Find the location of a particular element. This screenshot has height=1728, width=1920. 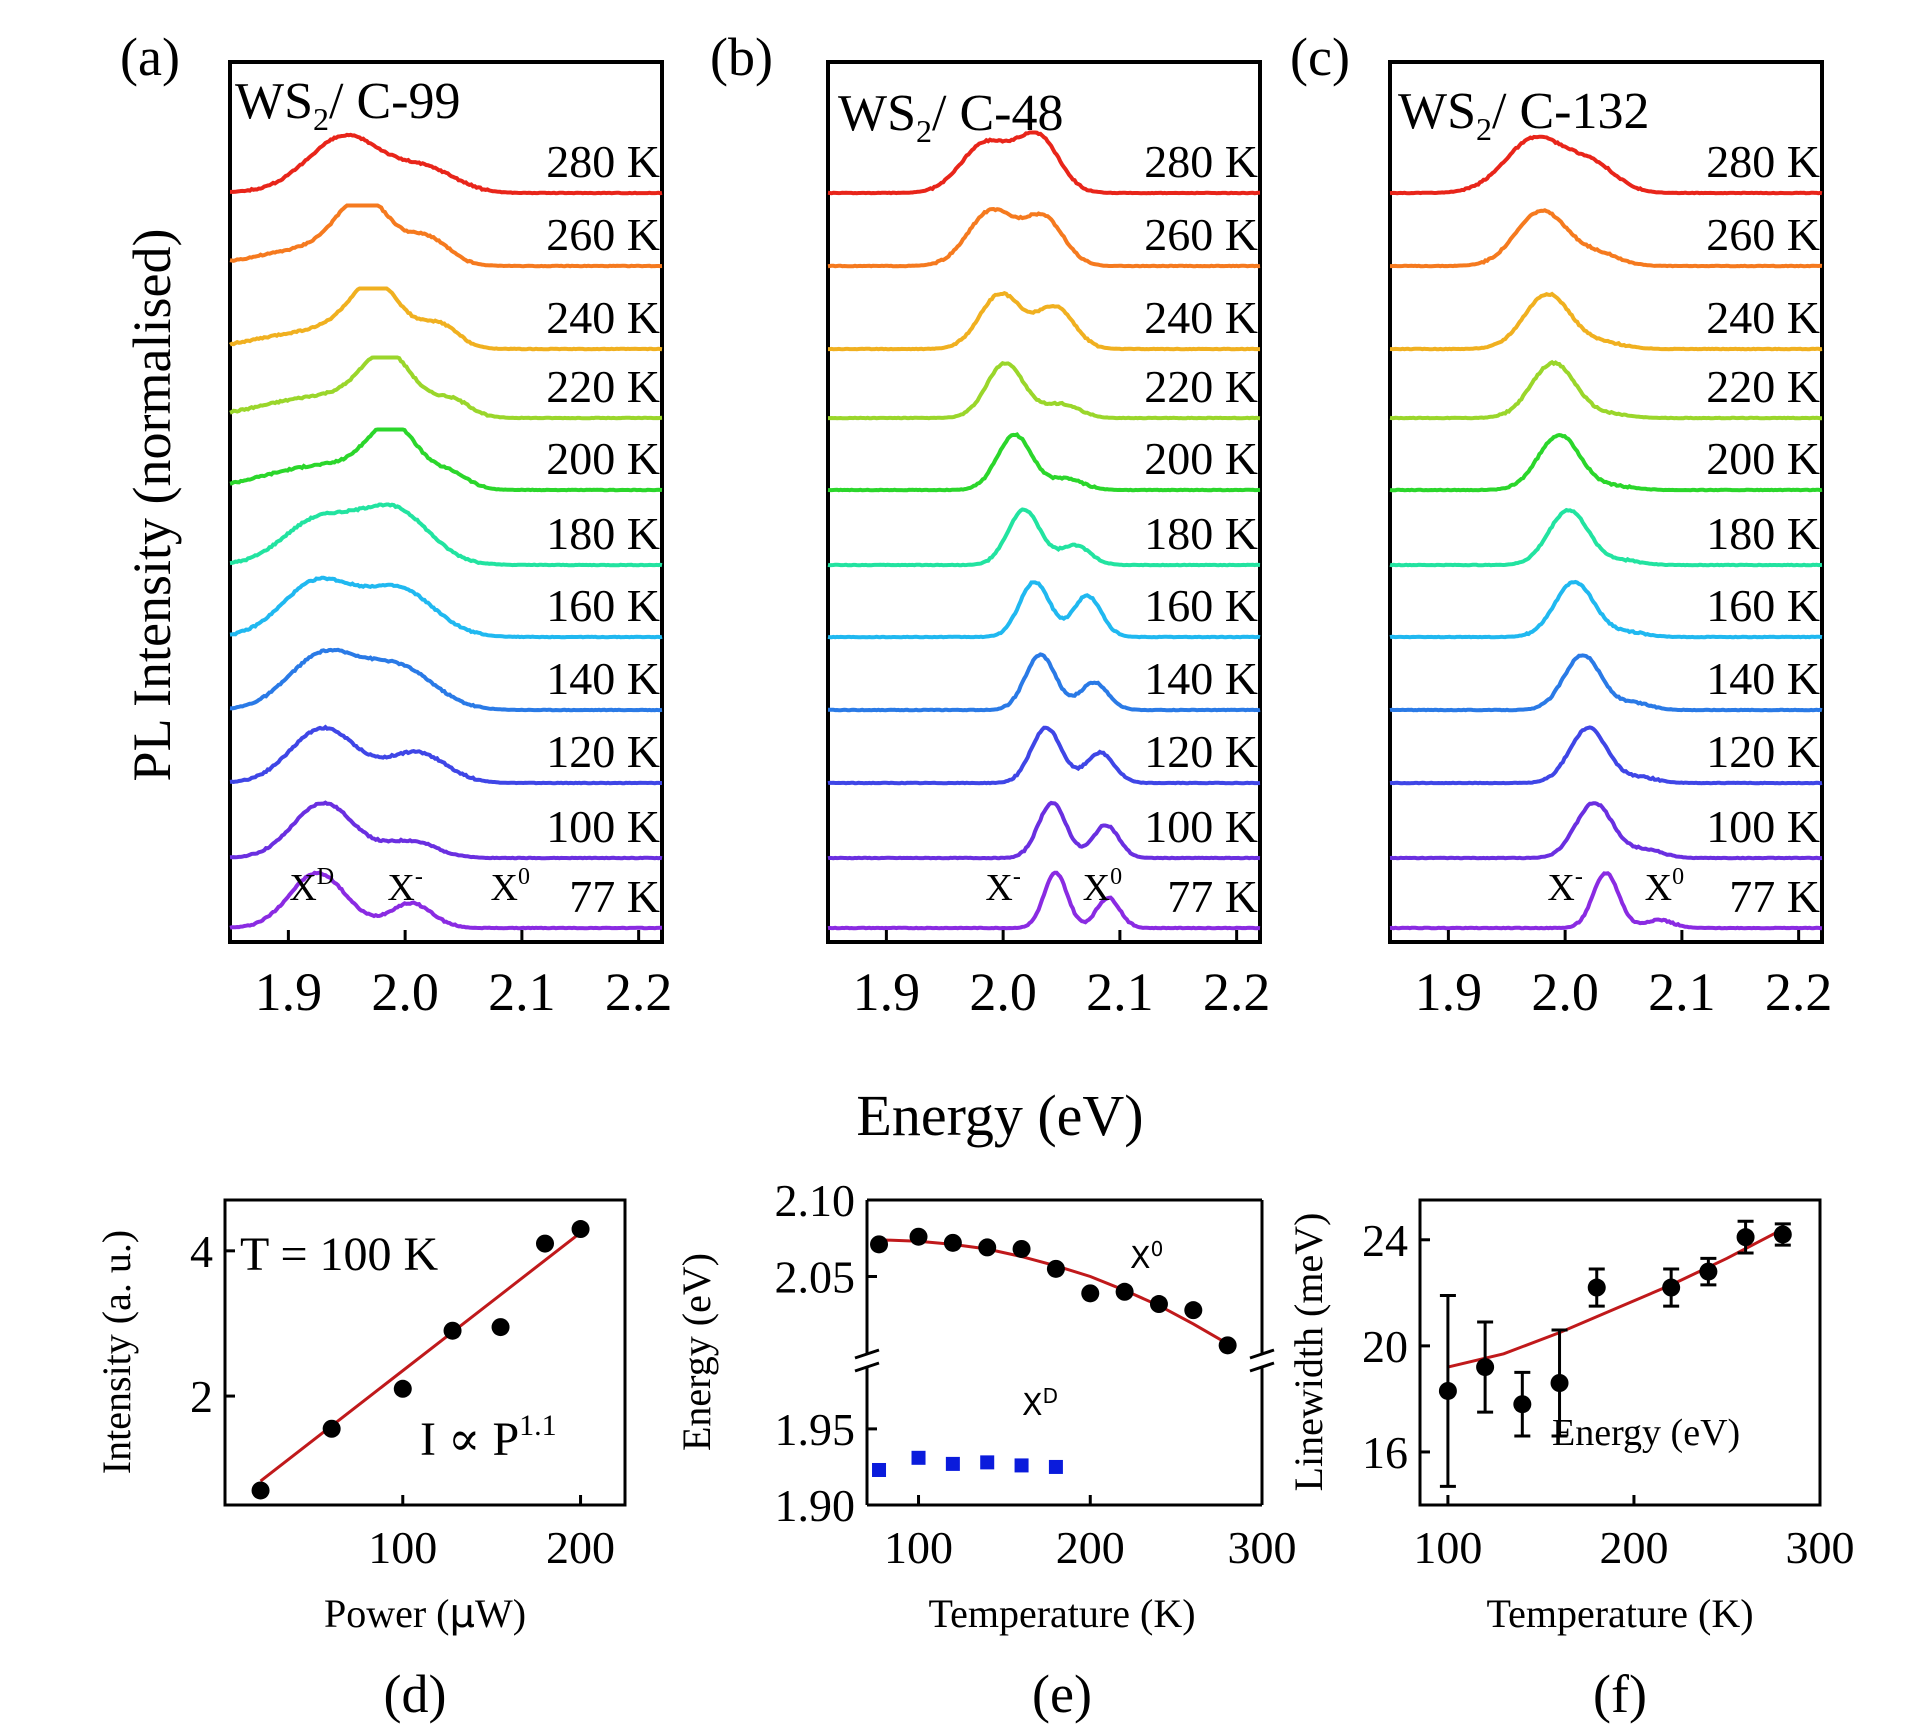

panel-f-plot: 100 200 300 16 20 24 is located at coordinates (1608, 1394).